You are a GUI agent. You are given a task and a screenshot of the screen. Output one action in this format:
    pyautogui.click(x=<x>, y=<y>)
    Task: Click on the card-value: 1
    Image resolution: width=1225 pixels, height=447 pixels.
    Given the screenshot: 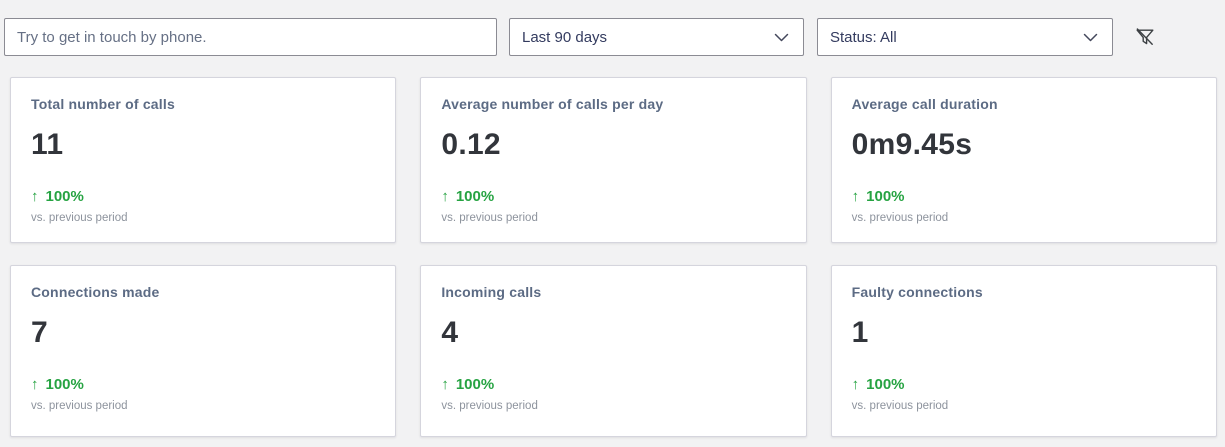 What is the action you would take?
    pyautogui.click(x=860, y=332)
    